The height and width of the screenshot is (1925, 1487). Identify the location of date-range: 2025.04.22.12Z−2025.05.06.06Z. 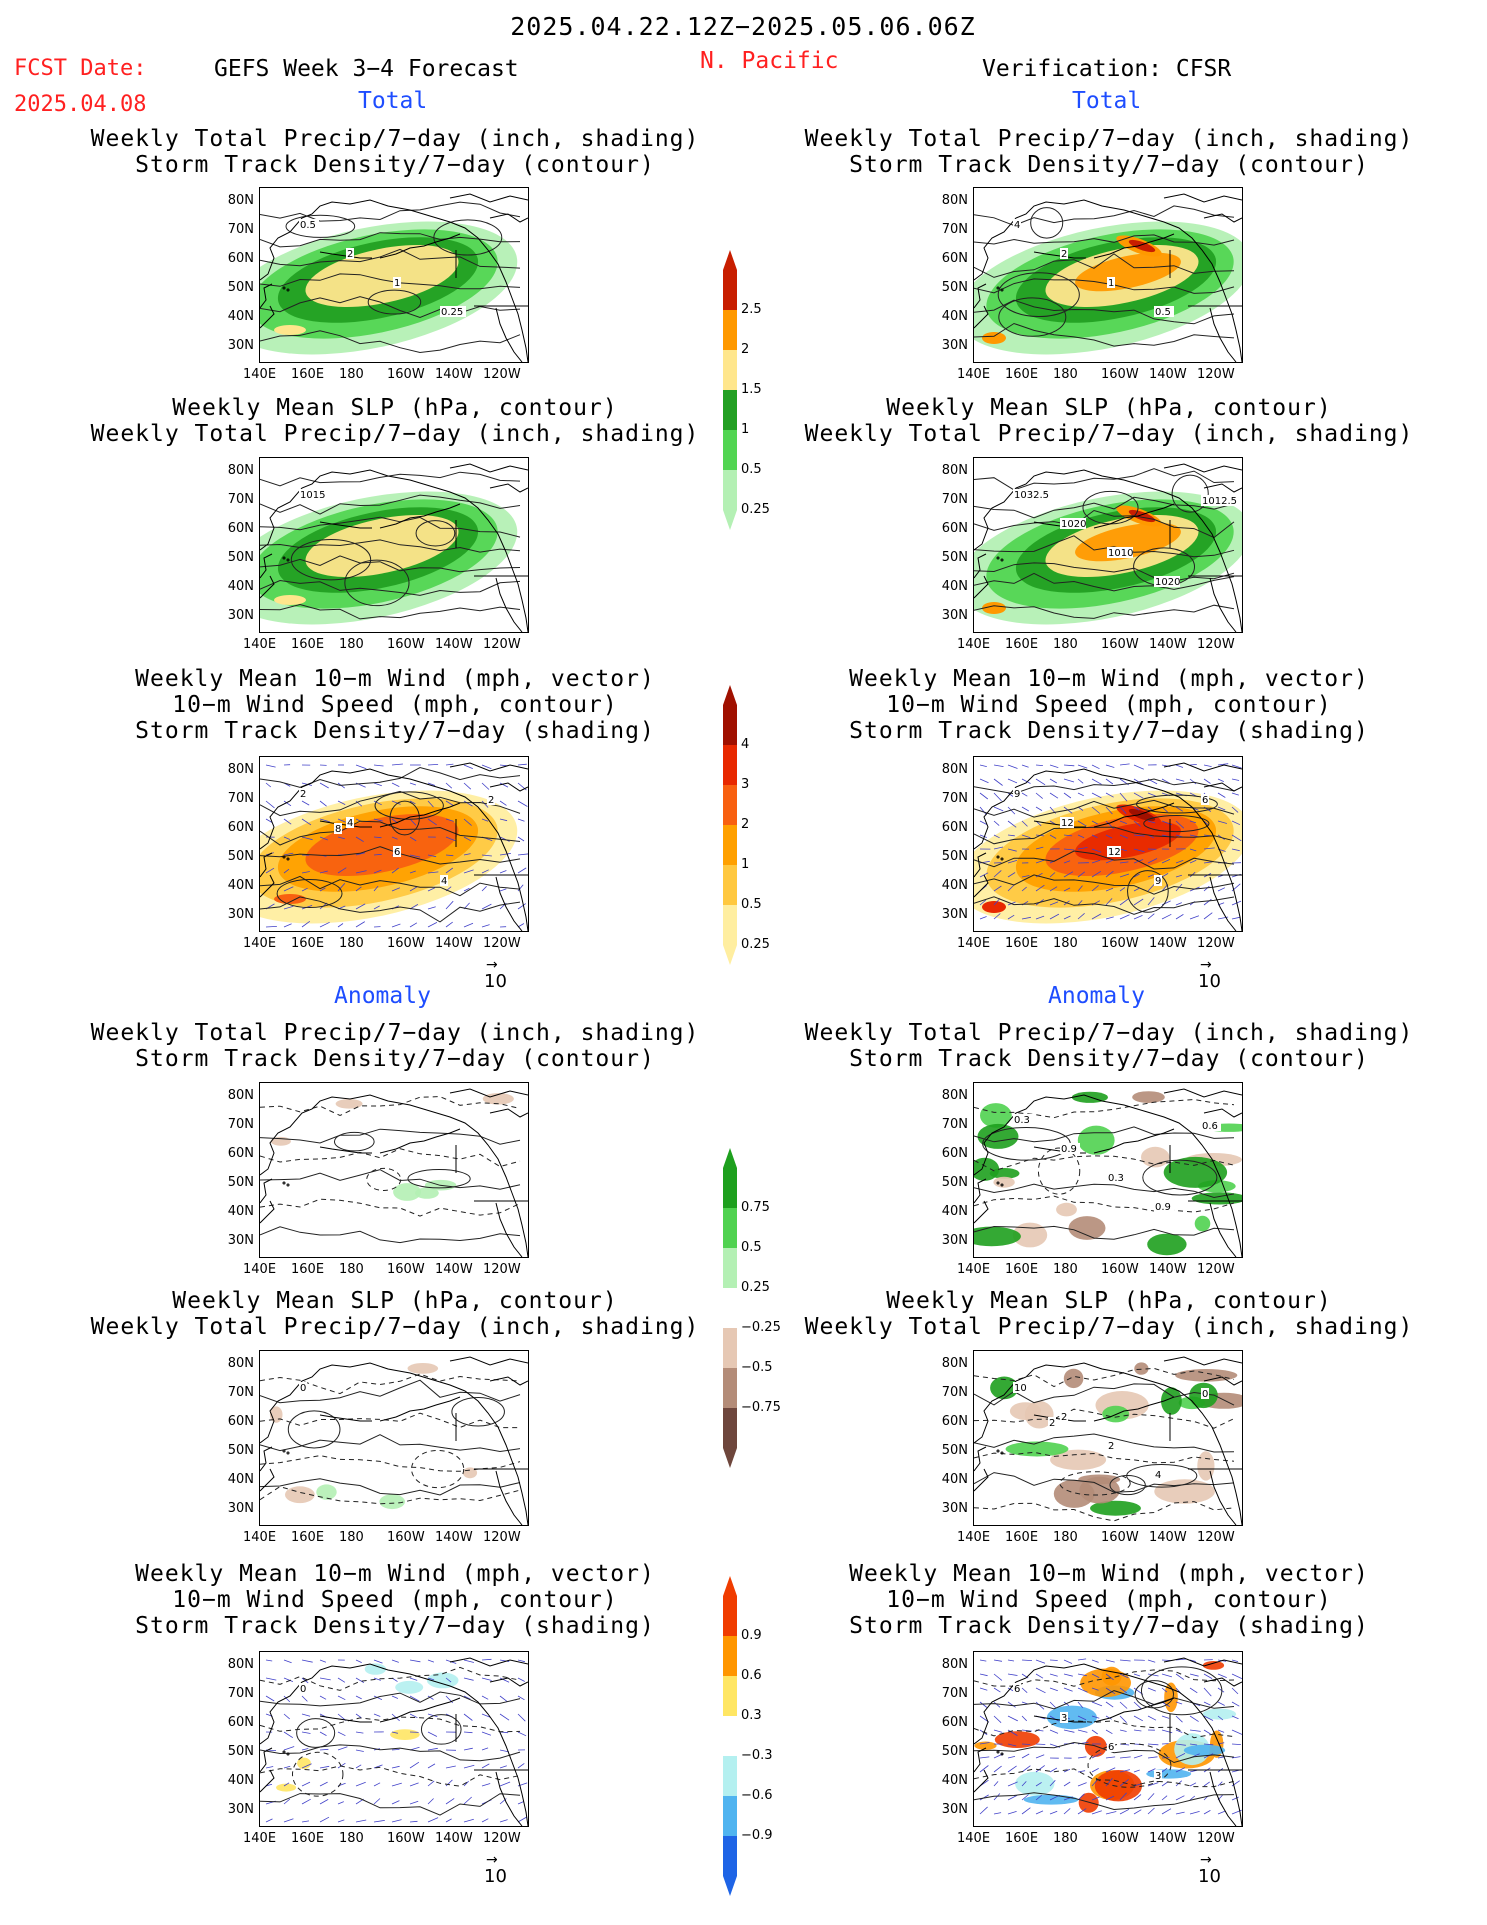
(743, 26).